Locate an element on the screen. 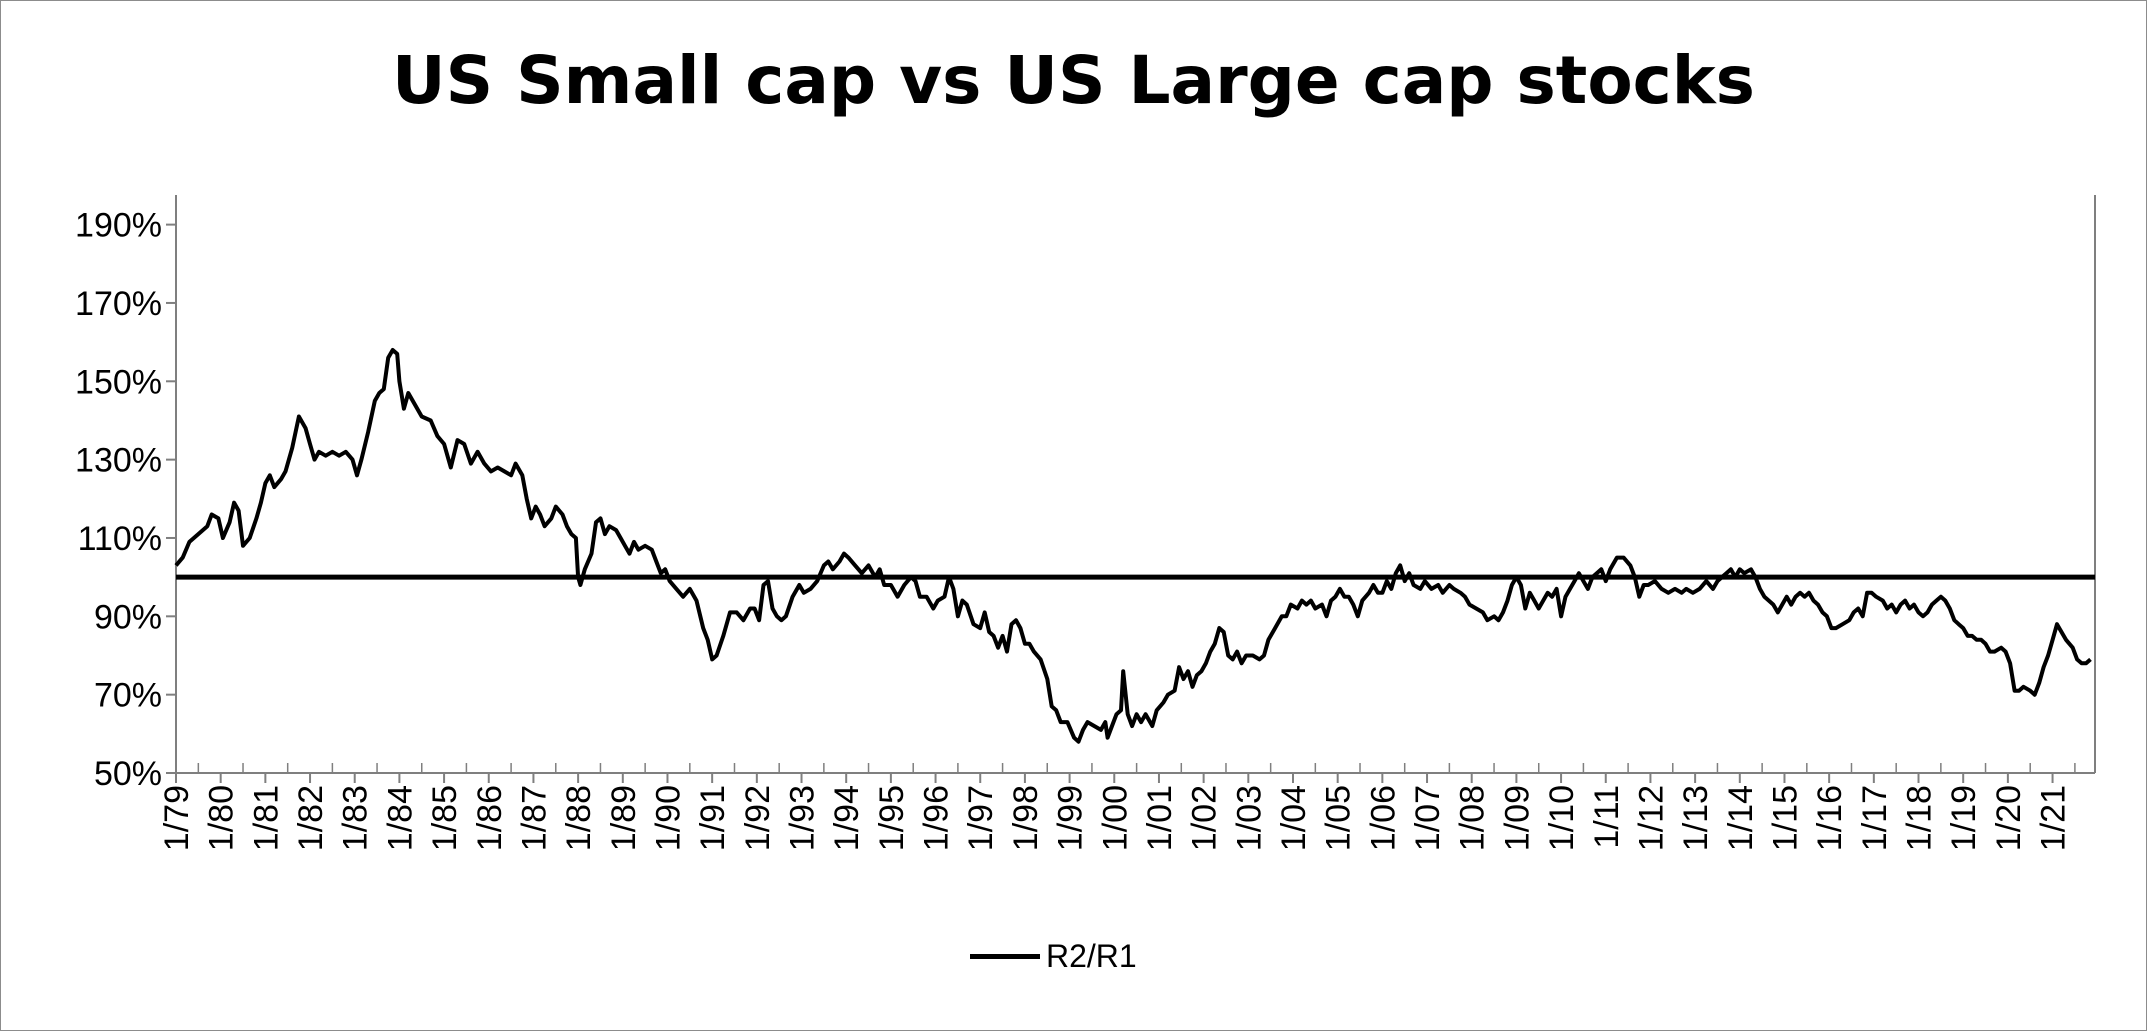  x-tick-label: 1/84 is located at coordinates (400, 818).